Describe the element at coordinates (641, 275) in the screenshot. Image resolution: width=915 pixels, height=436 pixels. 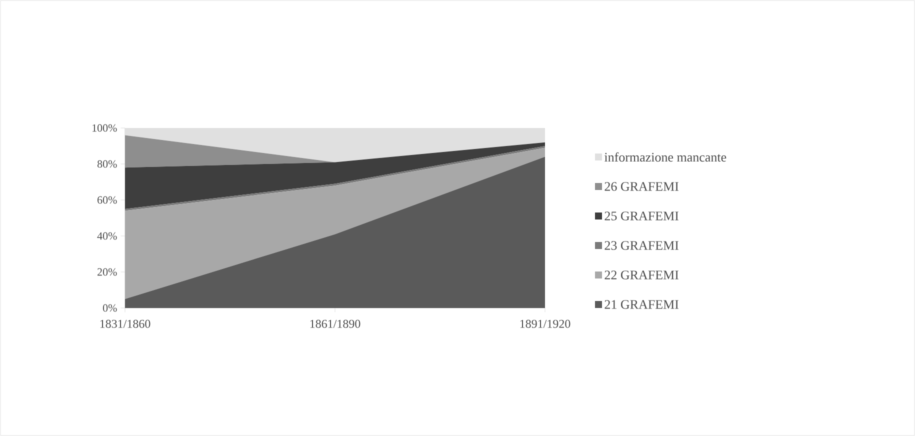
I see `legend-label: 22 GRAFEMI` at that location.